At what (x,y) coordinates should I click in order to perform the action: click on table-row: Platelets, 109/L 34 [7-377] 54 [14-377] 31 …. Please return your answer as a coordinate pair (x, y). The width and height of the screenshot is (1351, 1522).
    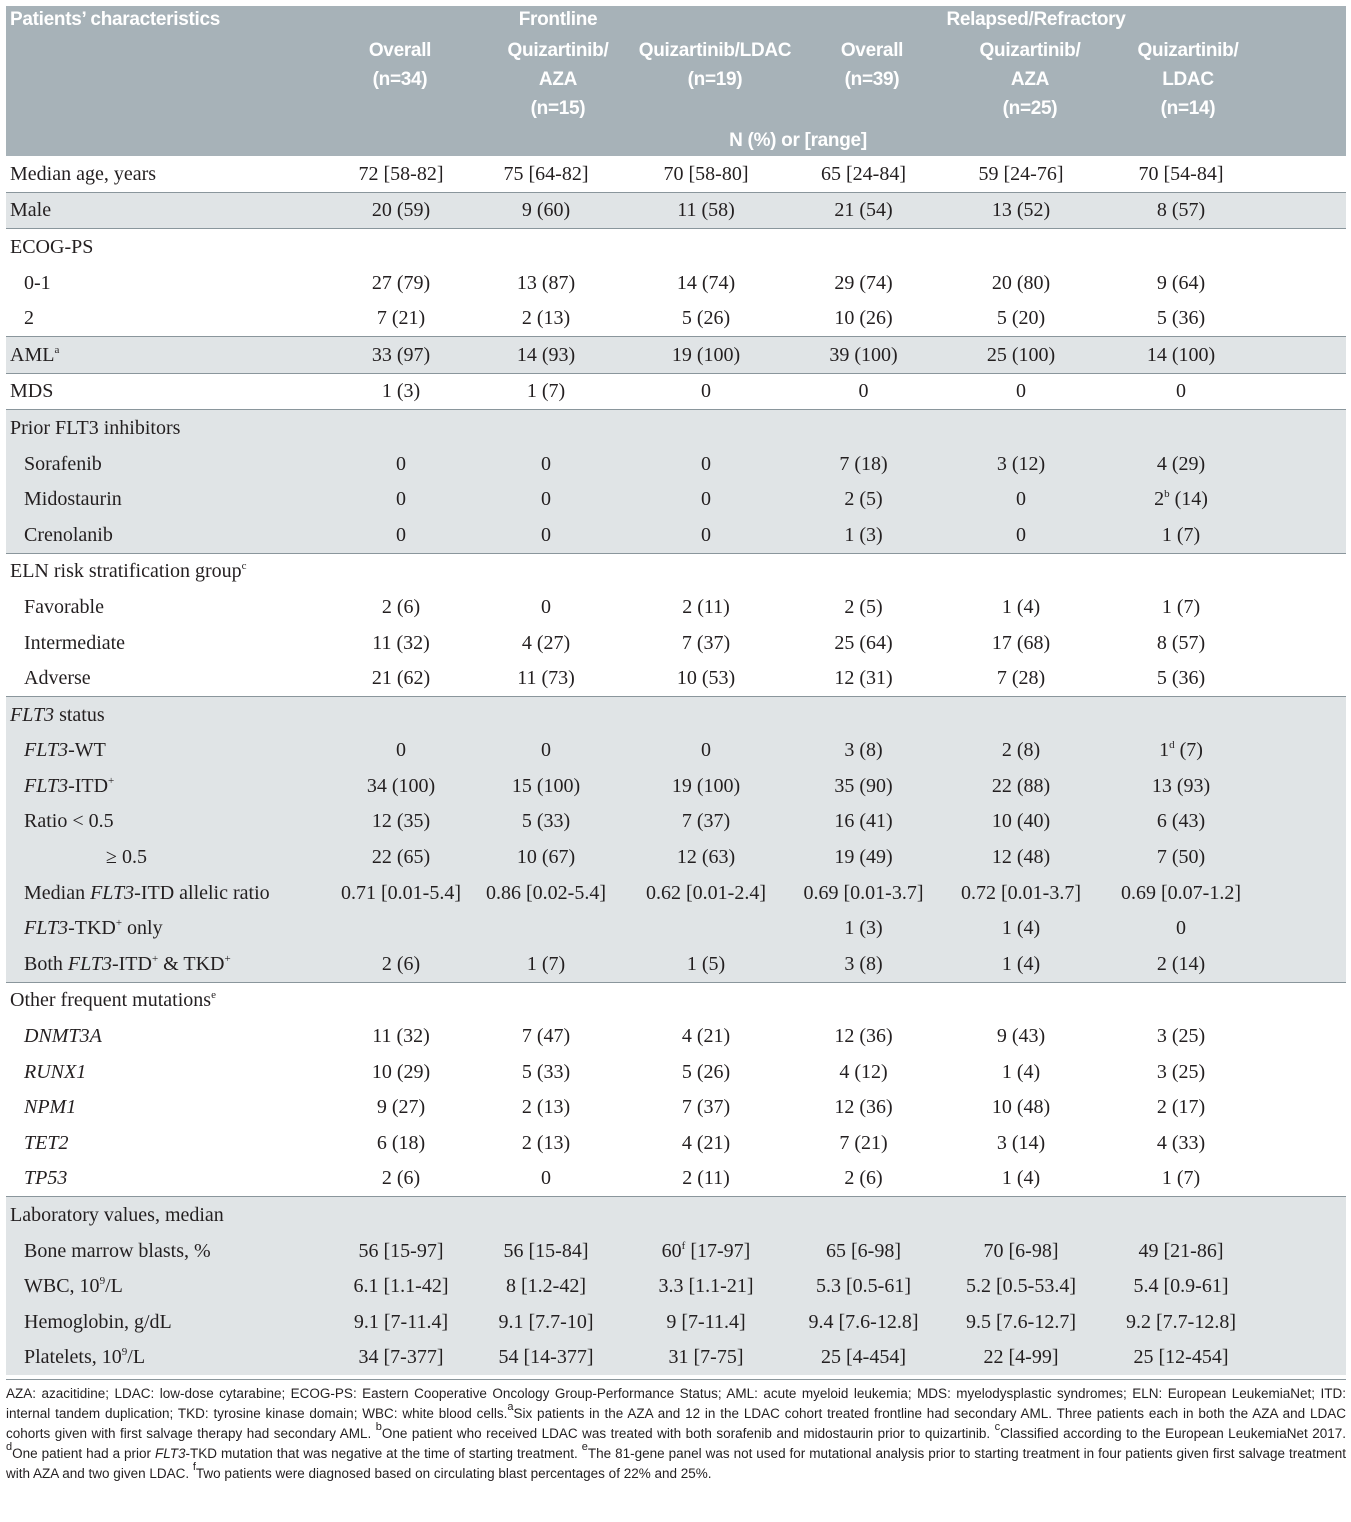
    Looking at the image, I should click on (676, 1357).